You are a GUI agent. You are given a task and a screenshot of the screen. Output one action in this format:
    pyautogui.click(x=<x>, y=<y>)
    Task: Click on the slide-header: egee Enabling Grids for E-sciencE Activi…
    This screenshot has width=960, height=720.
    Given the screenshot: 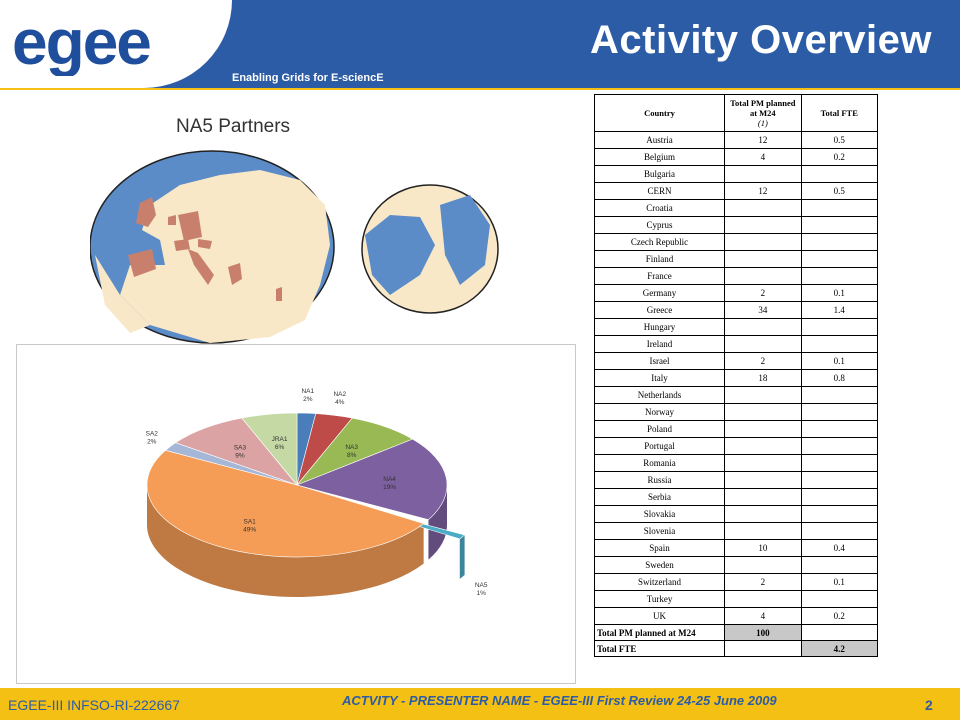 What is the action you would take?
    pyautogui.click(x=480, y=44)
    